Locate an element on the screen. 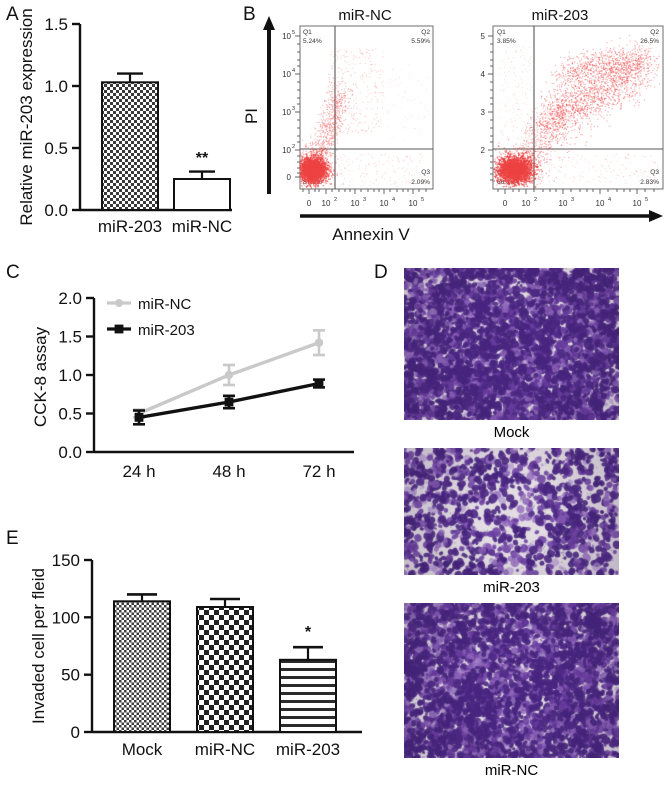 The image size is (669, 806). panel-letter-d: D is located at coordinates (381, 272).